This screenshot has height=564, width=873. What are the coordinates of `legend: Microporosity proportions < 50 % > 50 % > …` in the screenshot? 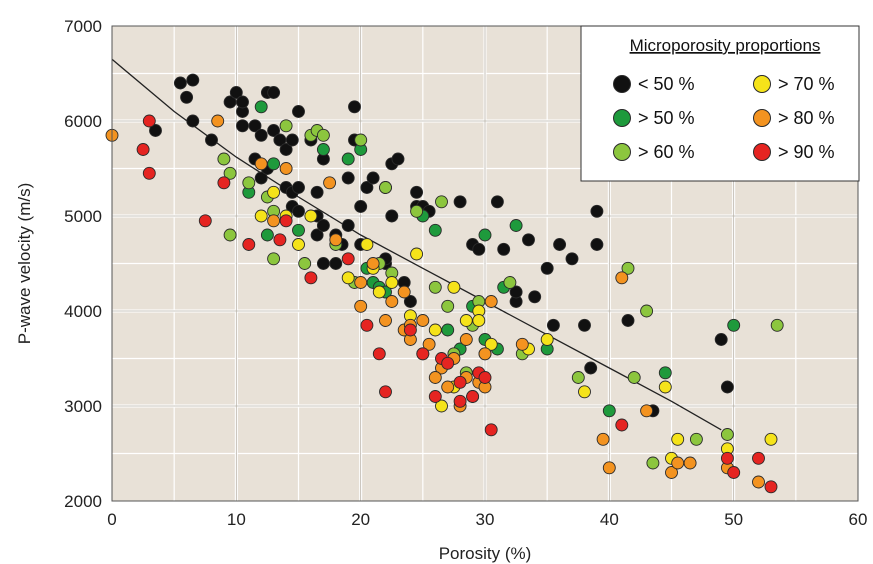 It's located at (720, 103).